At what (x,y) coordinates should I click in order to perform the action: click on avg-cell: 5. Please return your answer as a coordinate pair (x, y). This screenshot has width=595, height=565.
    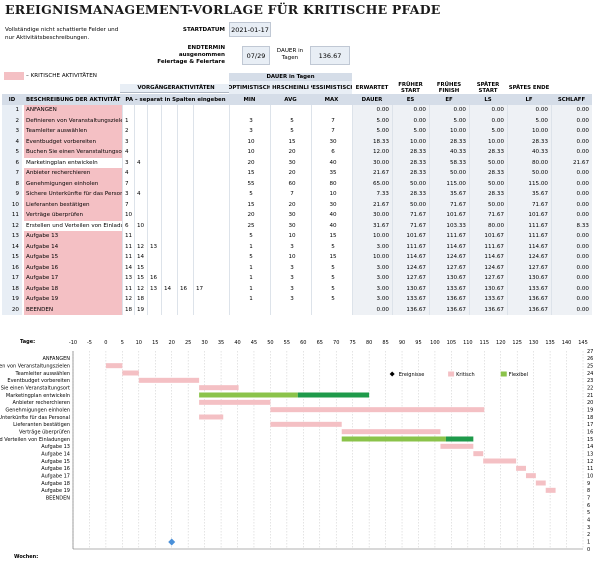
    Looking at the image, I should click on (290, 131).